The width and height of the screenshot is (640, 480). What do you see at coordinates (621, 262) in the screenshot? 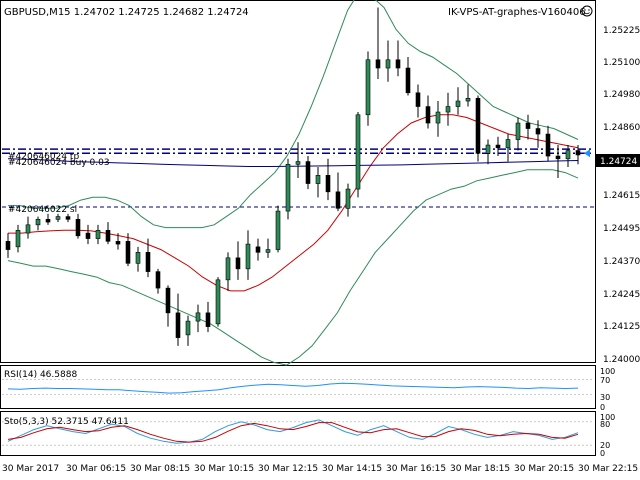
I see `price-tick: 1.24370` at bounding box center [621, 262].